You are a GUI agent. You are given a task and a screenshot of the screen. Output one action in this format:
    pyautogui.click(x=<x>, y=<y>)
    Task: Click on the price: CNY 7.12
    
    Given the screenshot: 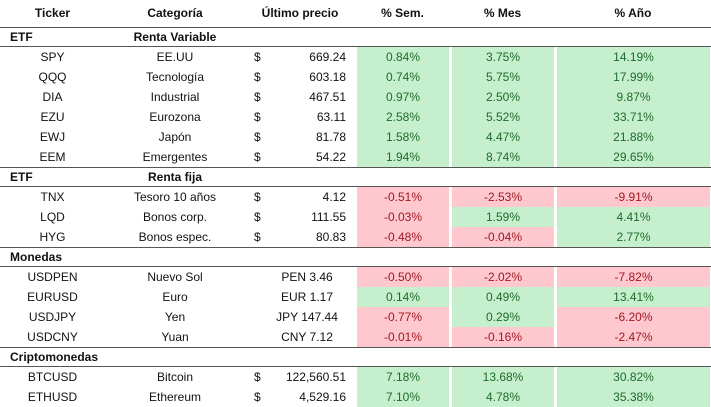 What is the action you would take?
    pyautogui.click(x=307, y=337)
    